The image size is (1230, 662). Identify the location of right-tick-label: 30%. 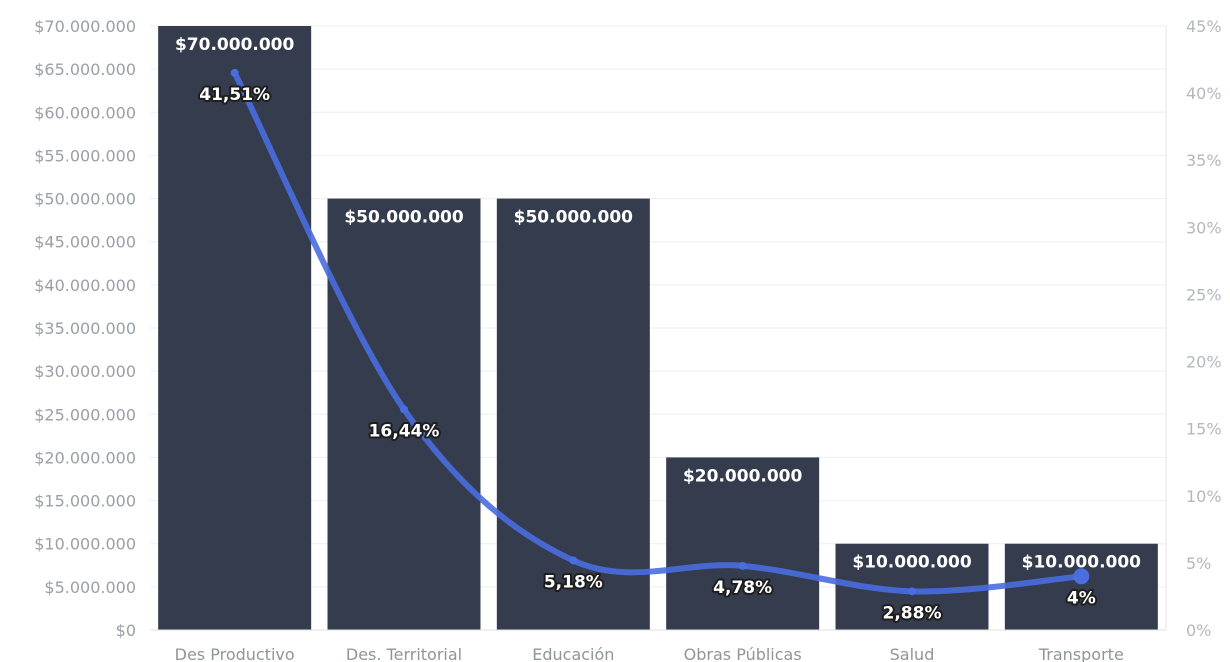
(1204, 227).